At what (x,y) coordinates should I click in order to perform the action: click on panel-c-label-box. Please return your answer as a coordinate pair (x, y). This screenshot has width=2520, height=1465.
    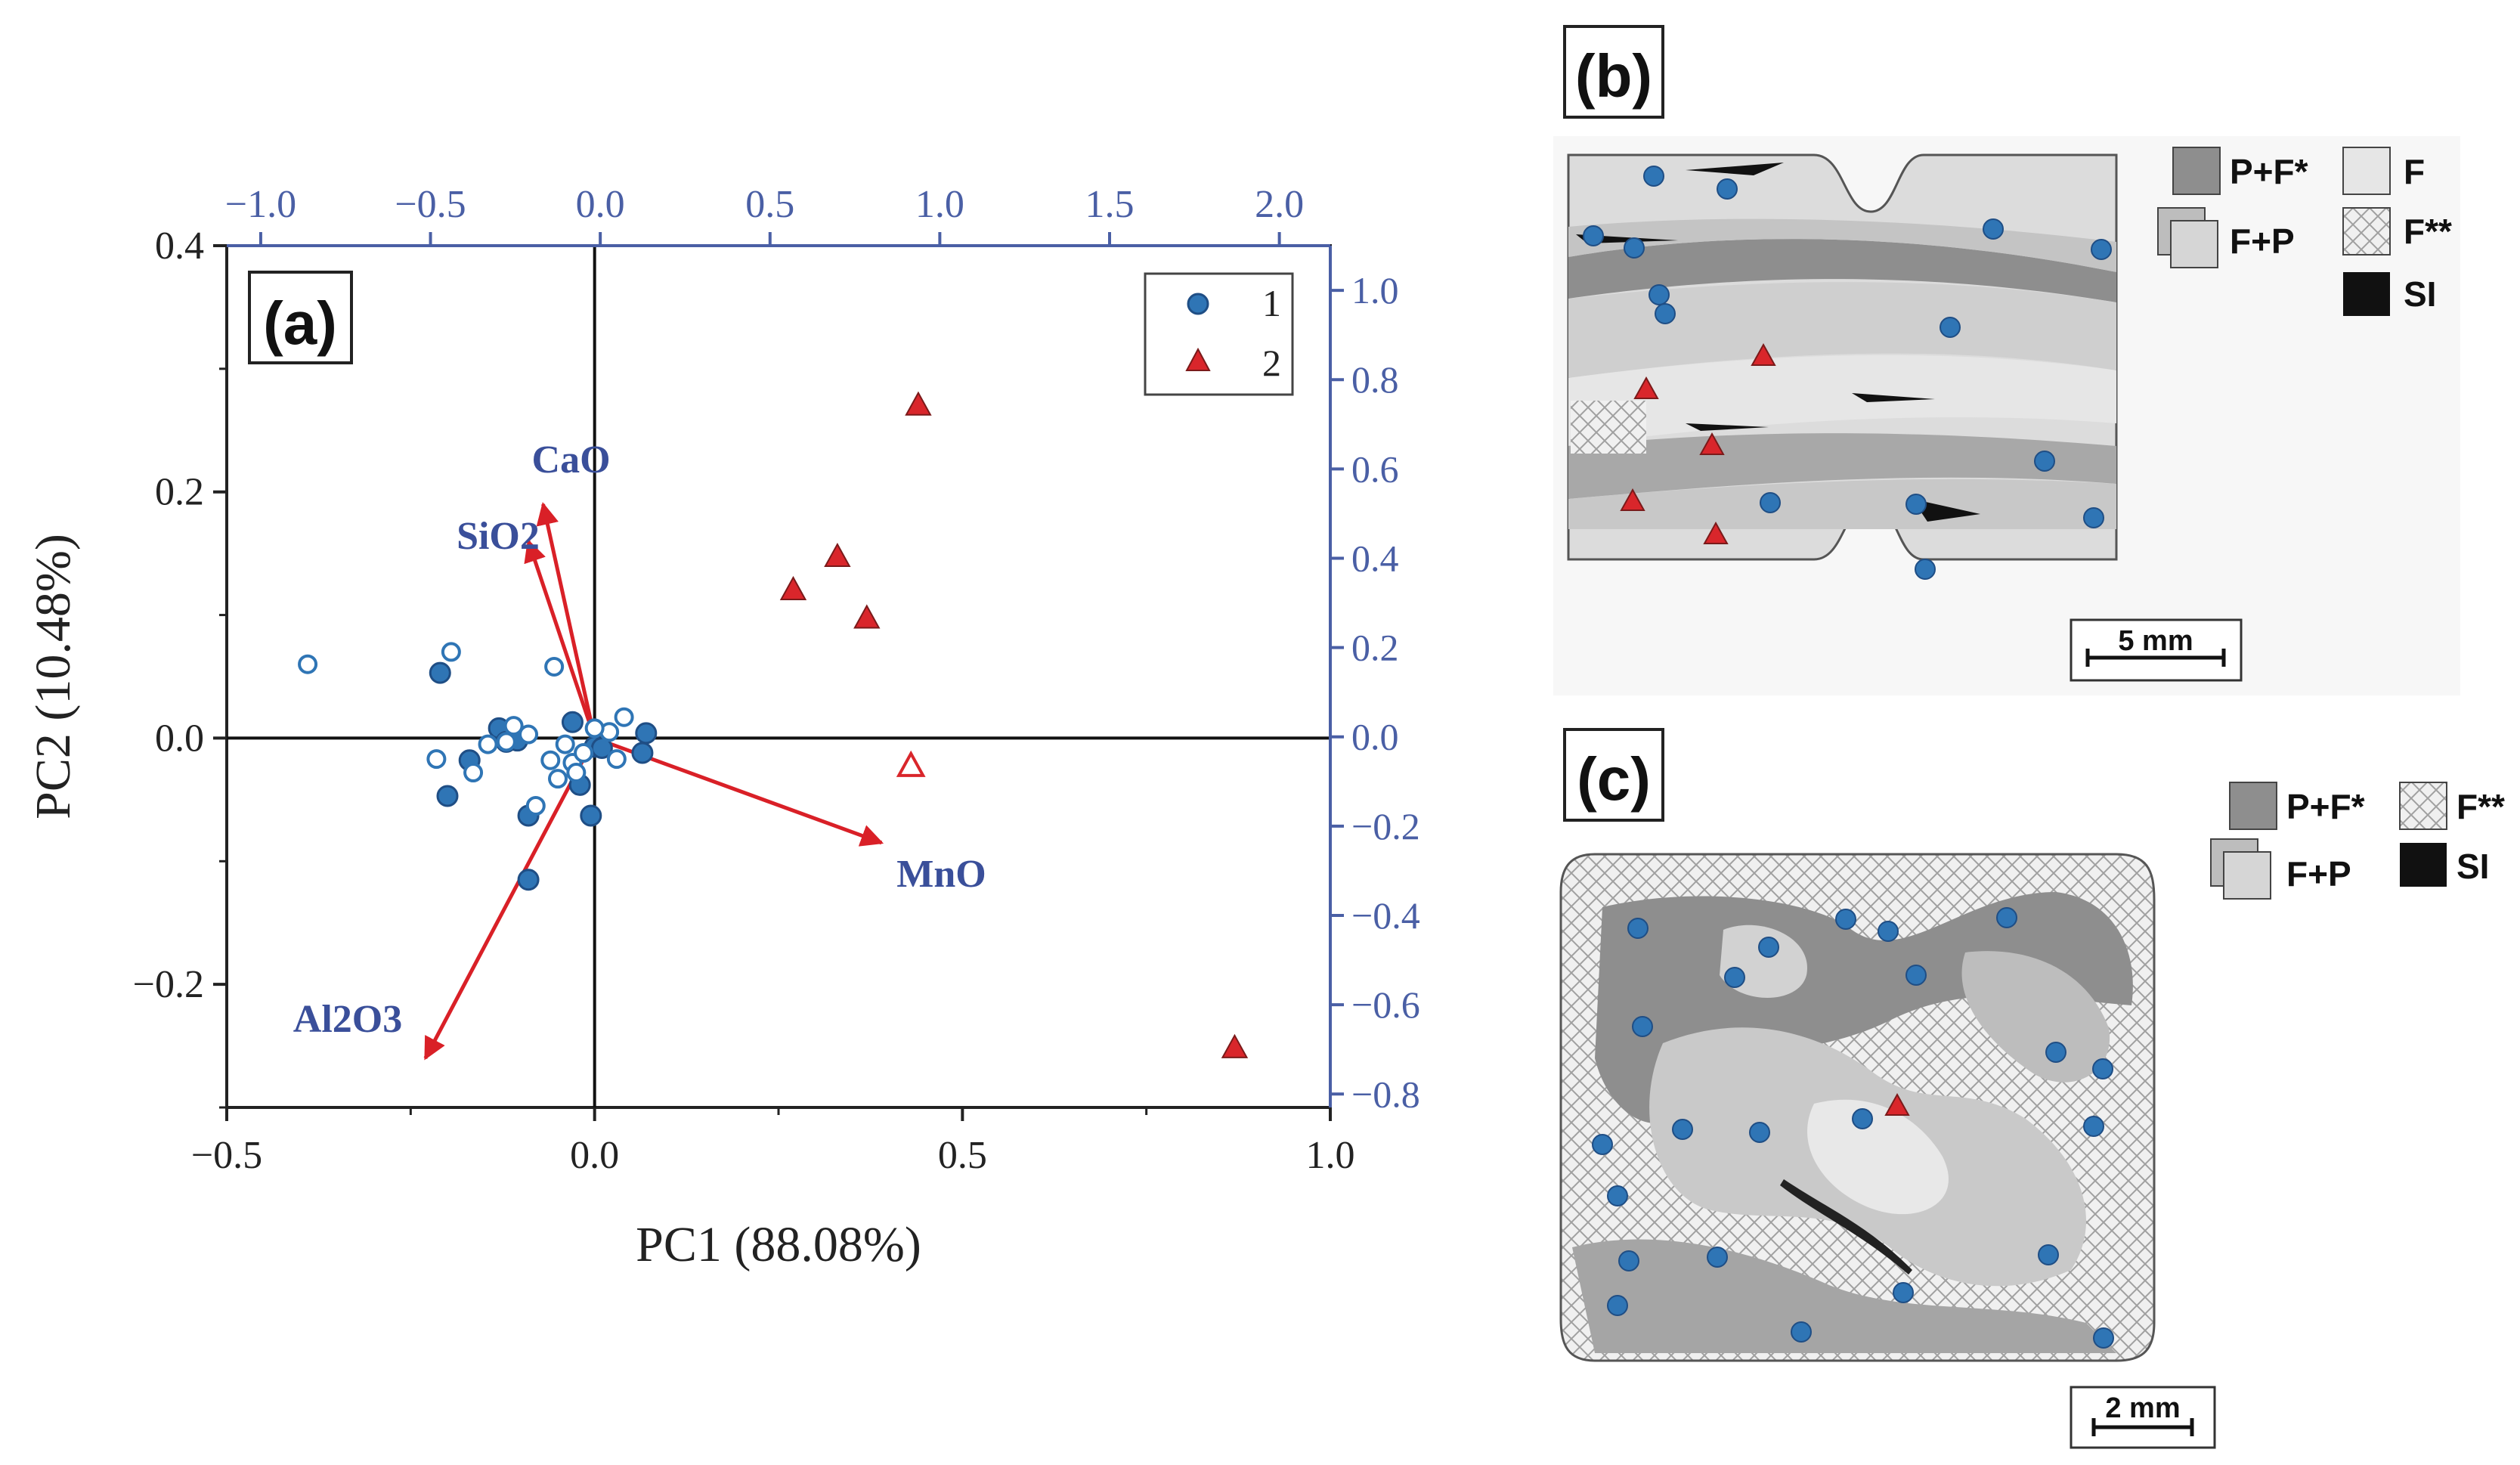
    Looking at the image, I should click on (1613, 775).